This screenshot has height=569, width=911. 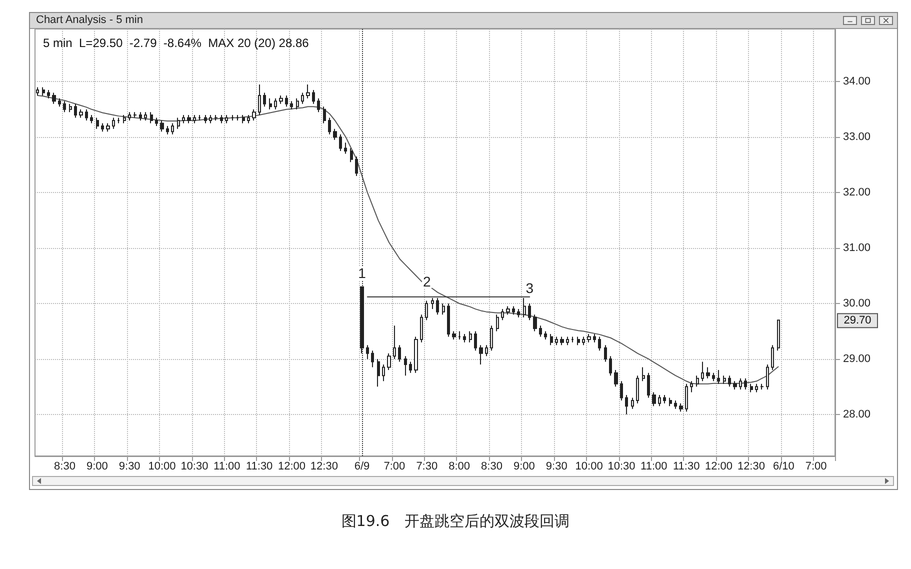 What do you see at coordinates (530, 288) in the screenshot?
I see `annotation: 3` at bounding box center [530, 288].